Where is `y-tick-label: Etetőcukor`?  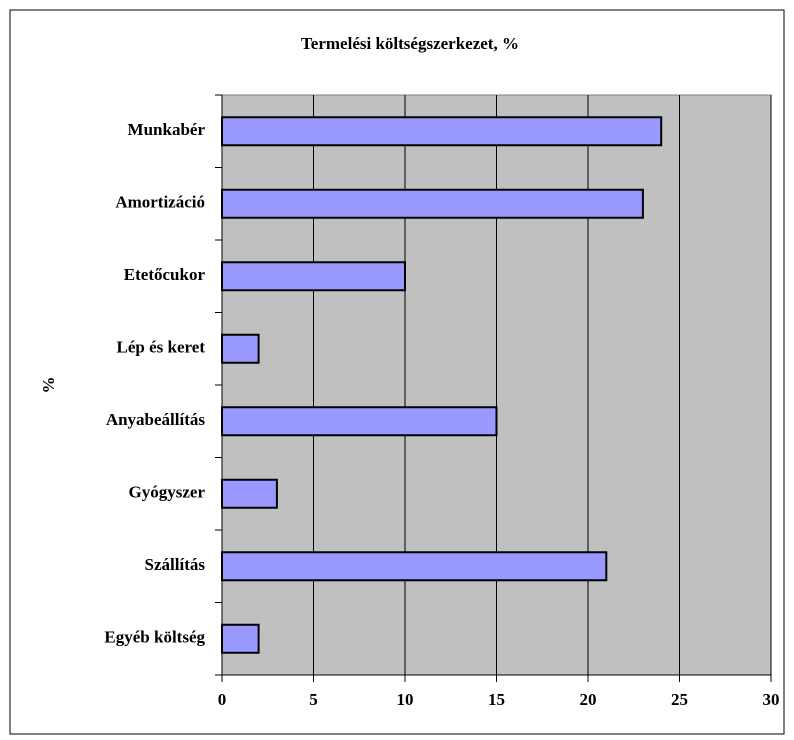 y-tick-label: Etetőcukor is located at coordinates (165, 274).